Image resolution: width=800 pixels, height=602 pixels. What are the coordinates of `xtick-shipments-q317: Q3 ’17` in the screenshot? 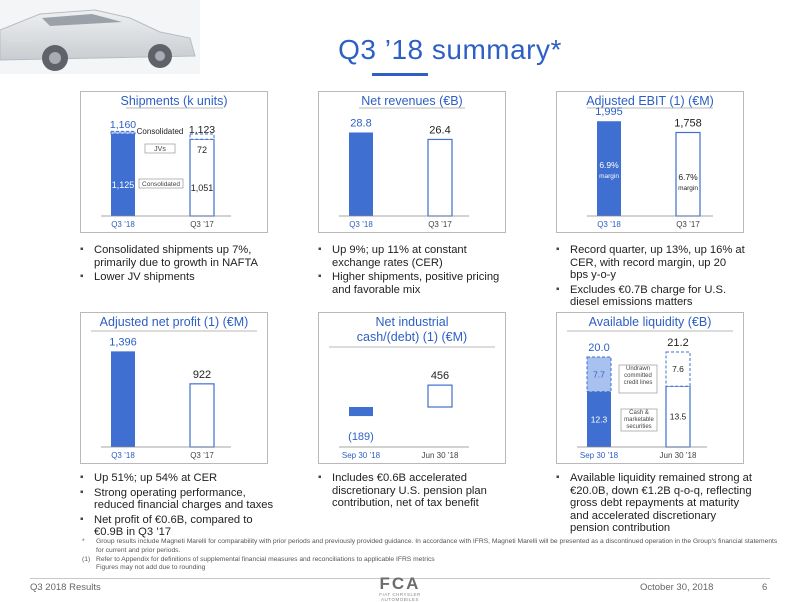 It's located at (202, 224).